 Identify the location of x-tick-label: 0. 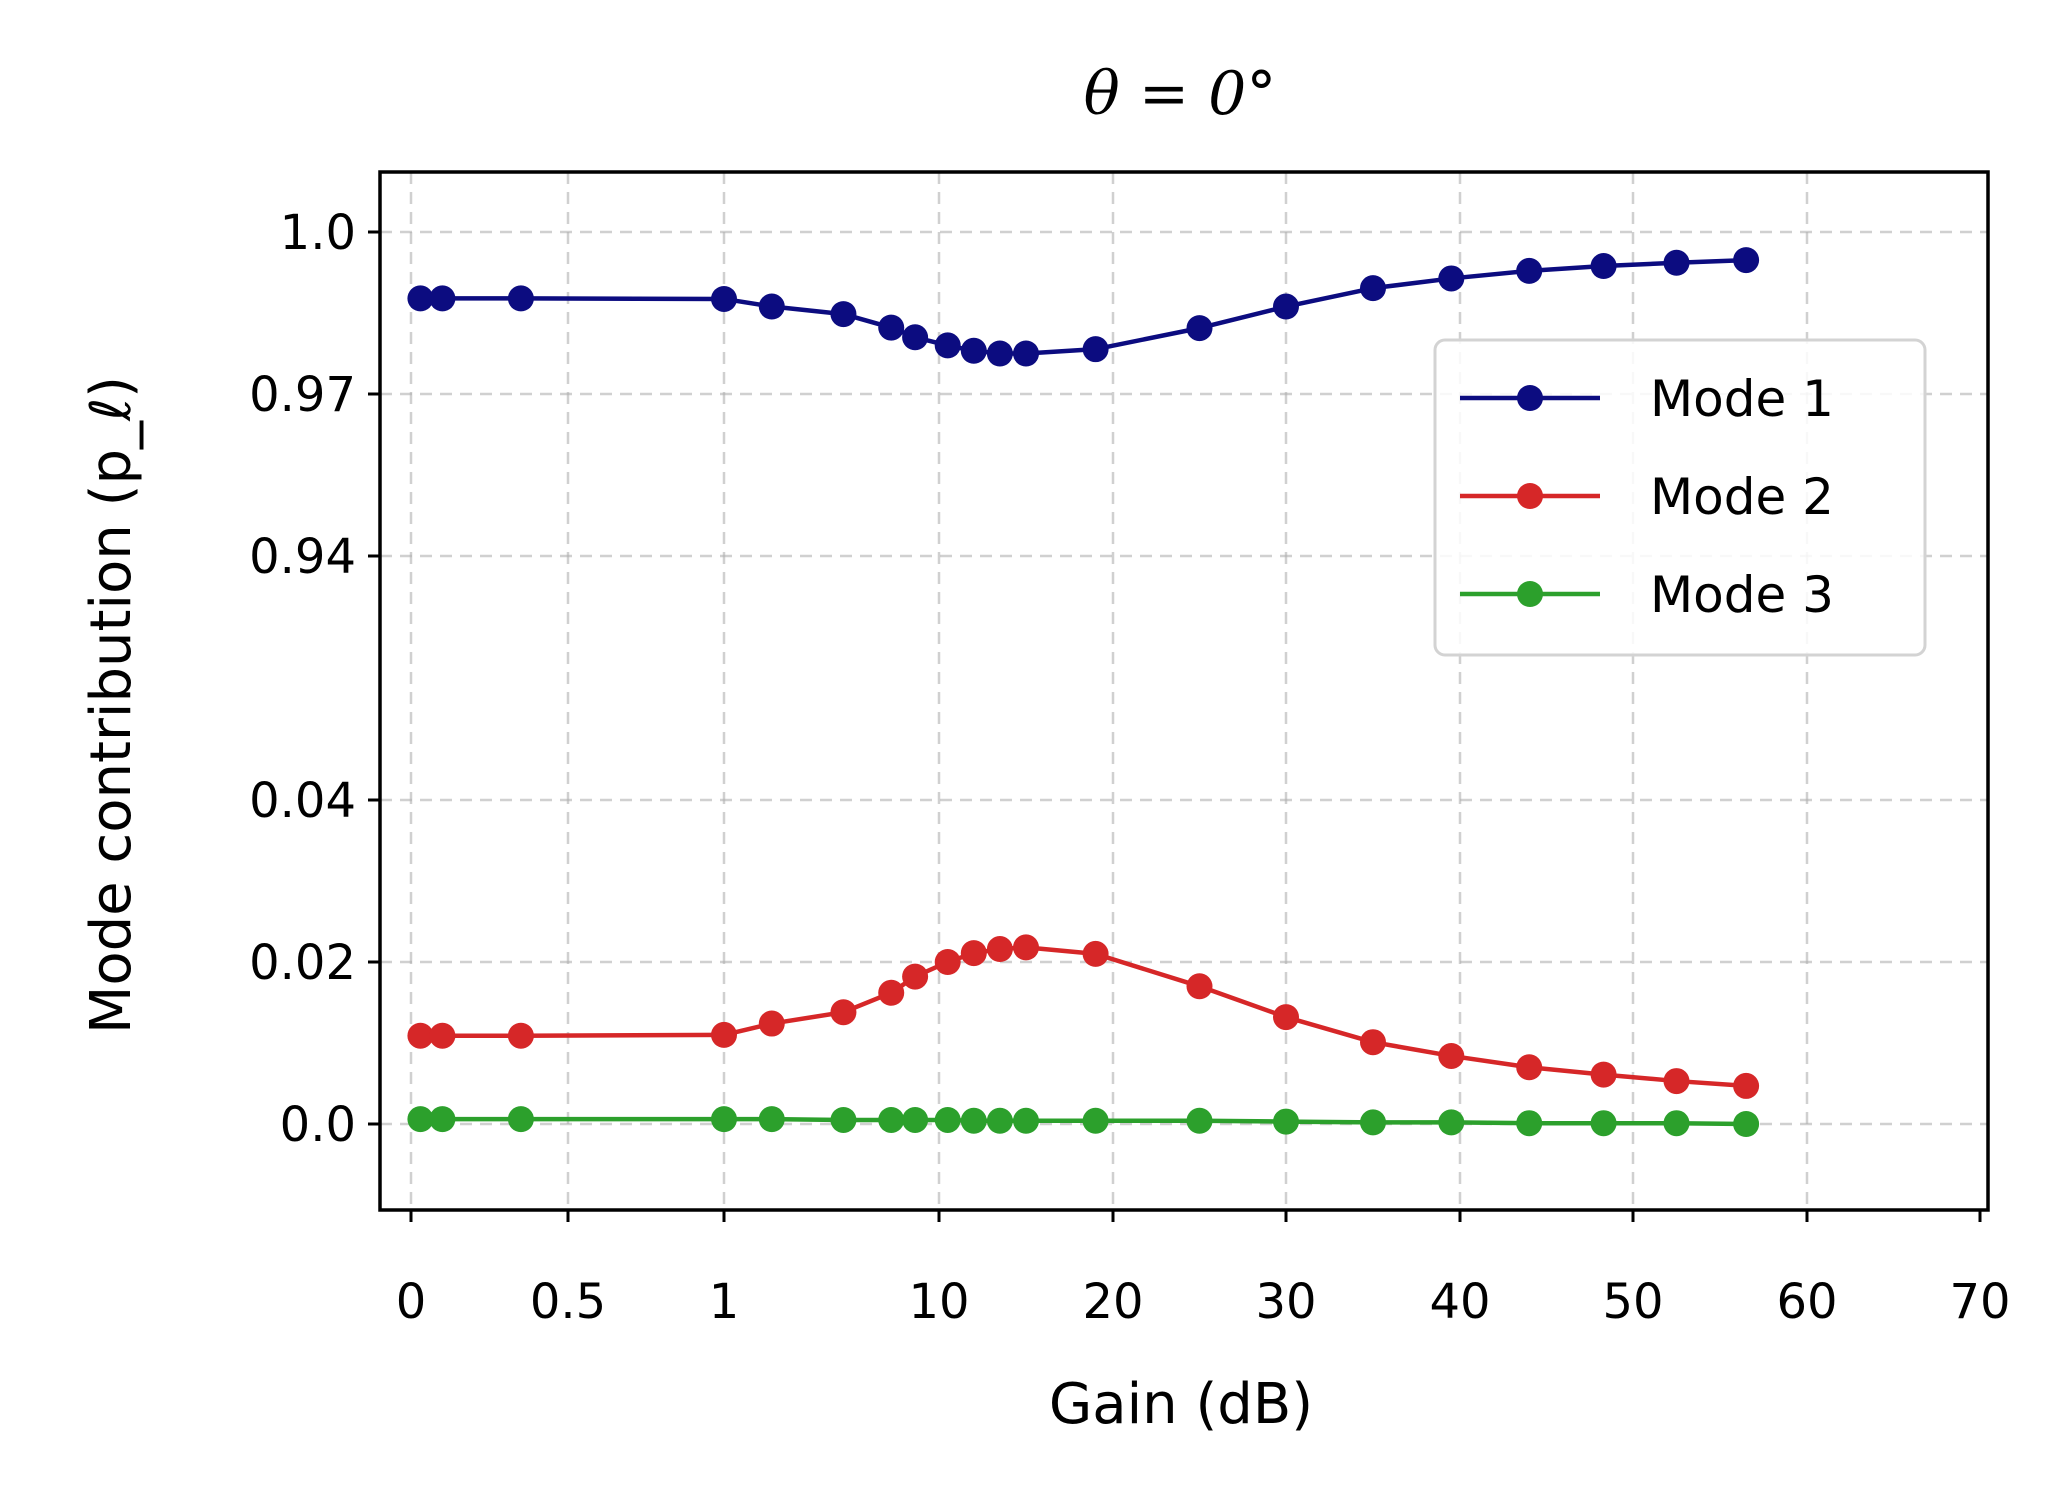
(411, 1302).